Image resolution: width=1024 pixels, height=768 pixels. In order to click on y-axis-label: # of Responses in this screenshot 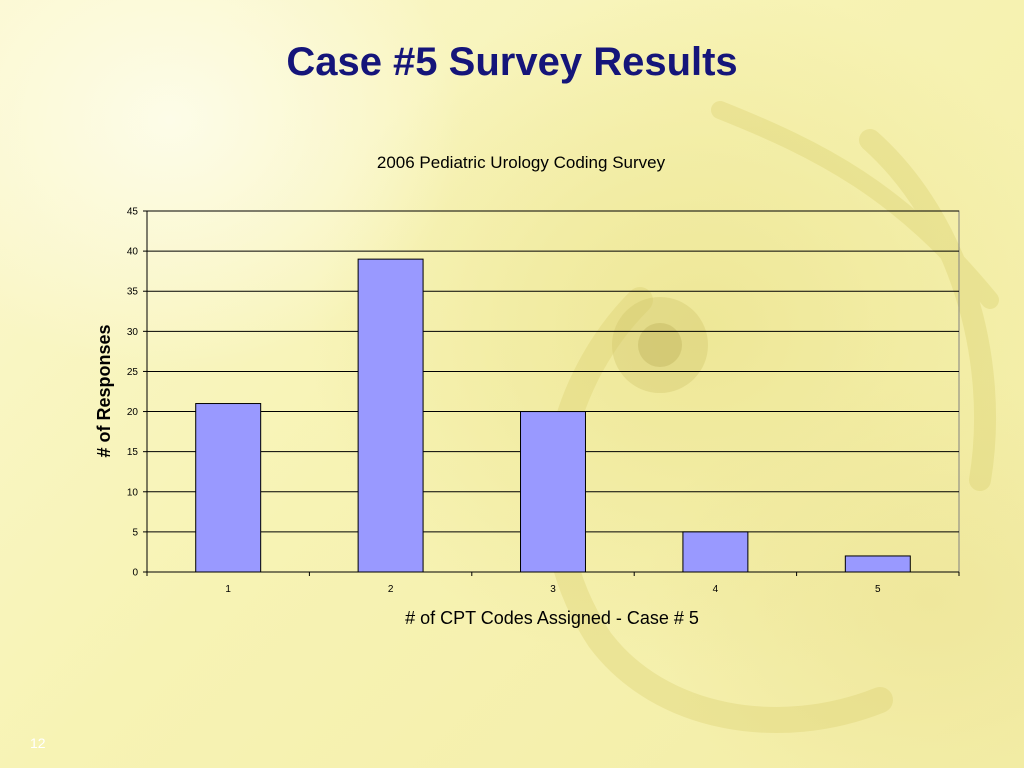, I will do `click(104, 390)`.